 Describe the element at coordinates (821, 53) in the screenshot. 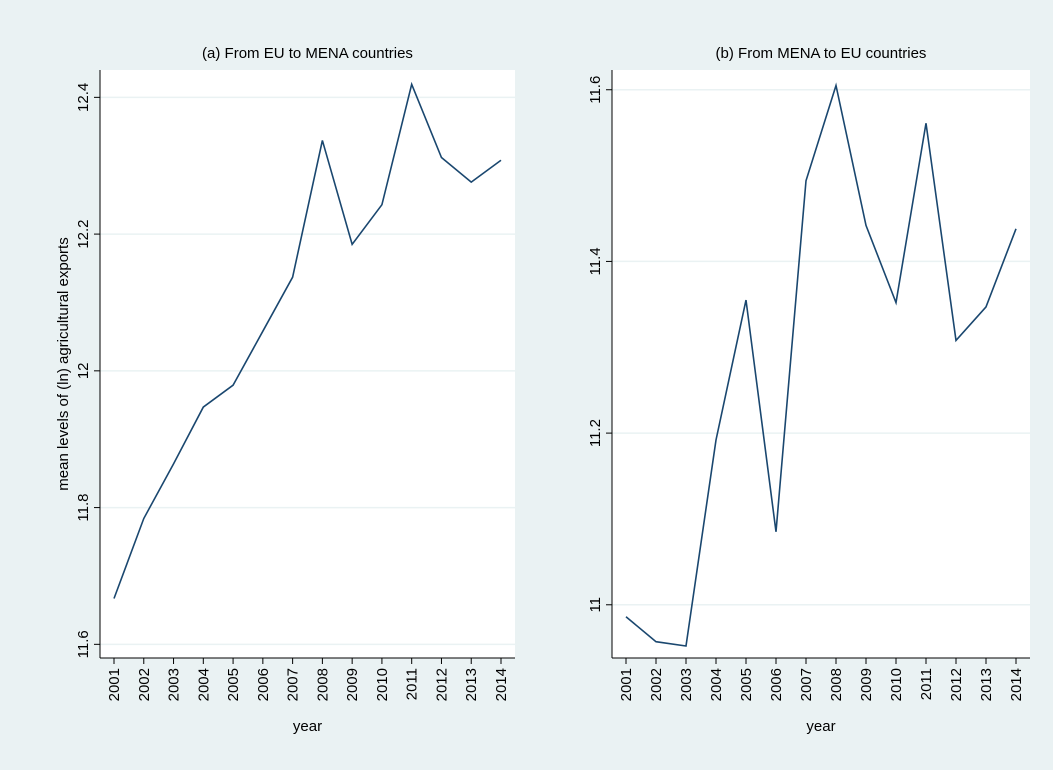

I see `panel-title: (b) From MENA to EU countries` at that location.